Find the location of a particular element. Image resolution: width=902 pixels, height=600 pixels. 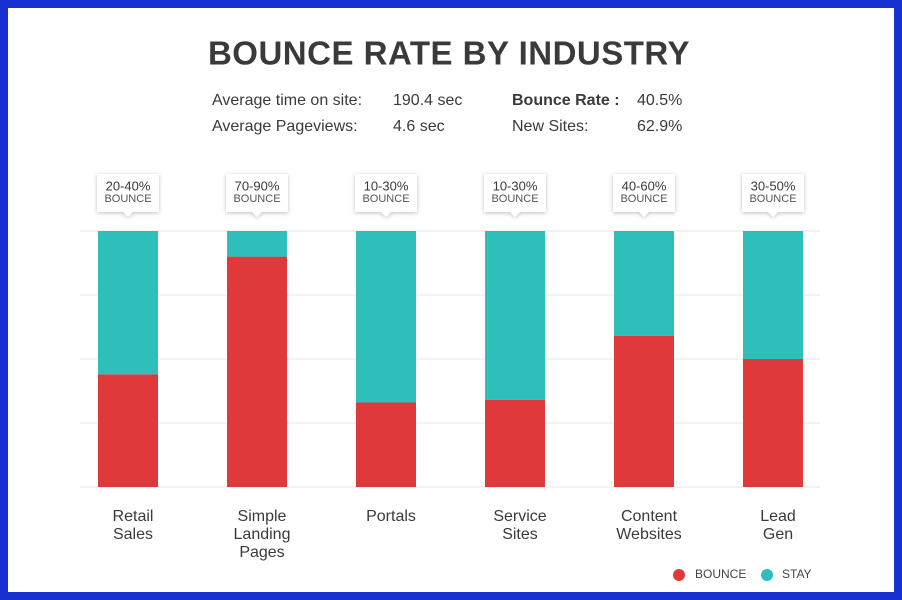

stat-label: Average Pageviews: is located at coordinates (285, 126).